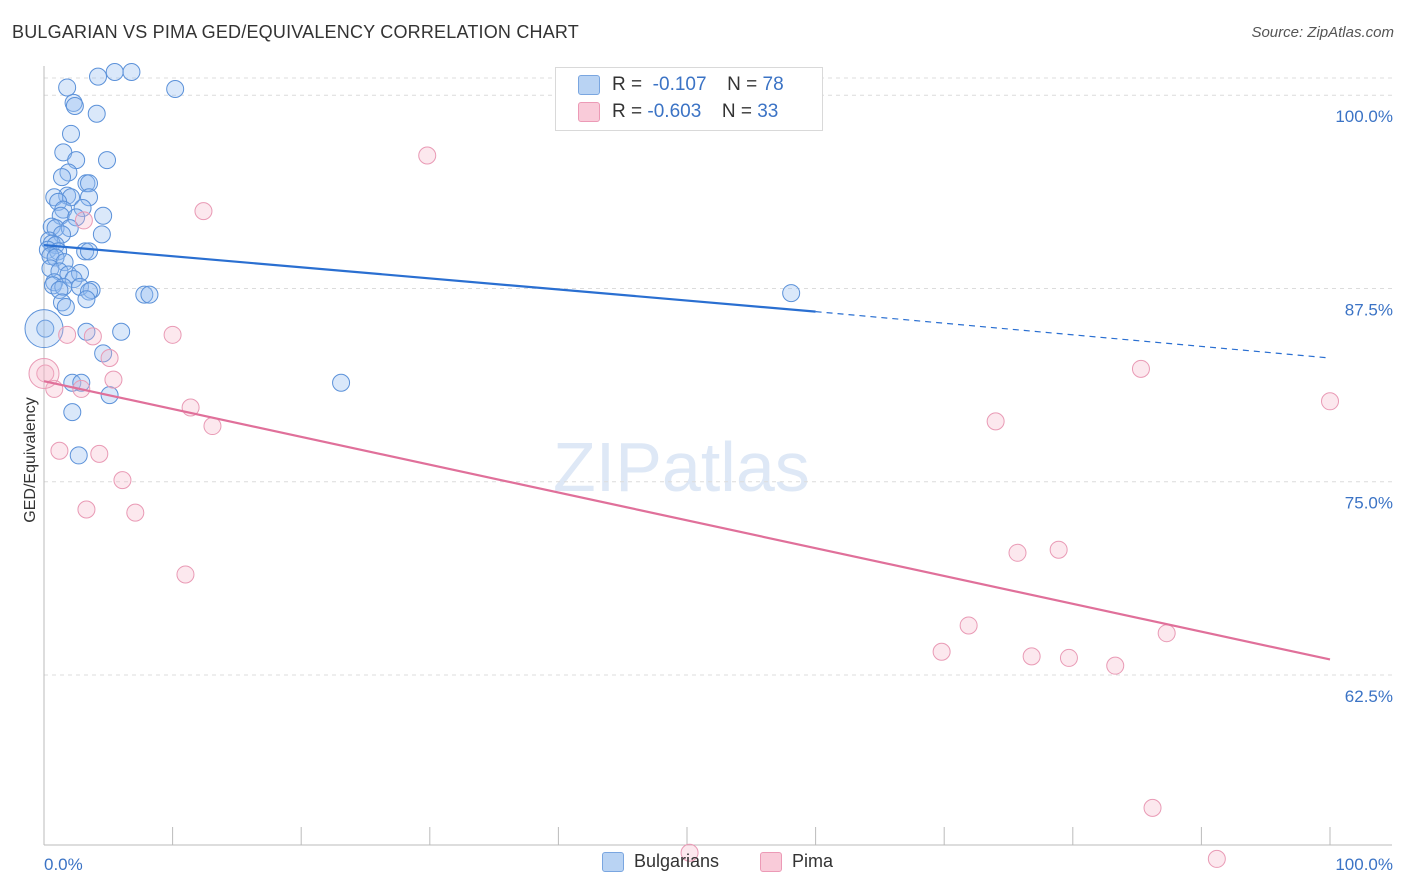 Image resolution: width=1406 pixels, height=892 pixels. I want to click on legend-r-value: -0.107, so click(679, 84).